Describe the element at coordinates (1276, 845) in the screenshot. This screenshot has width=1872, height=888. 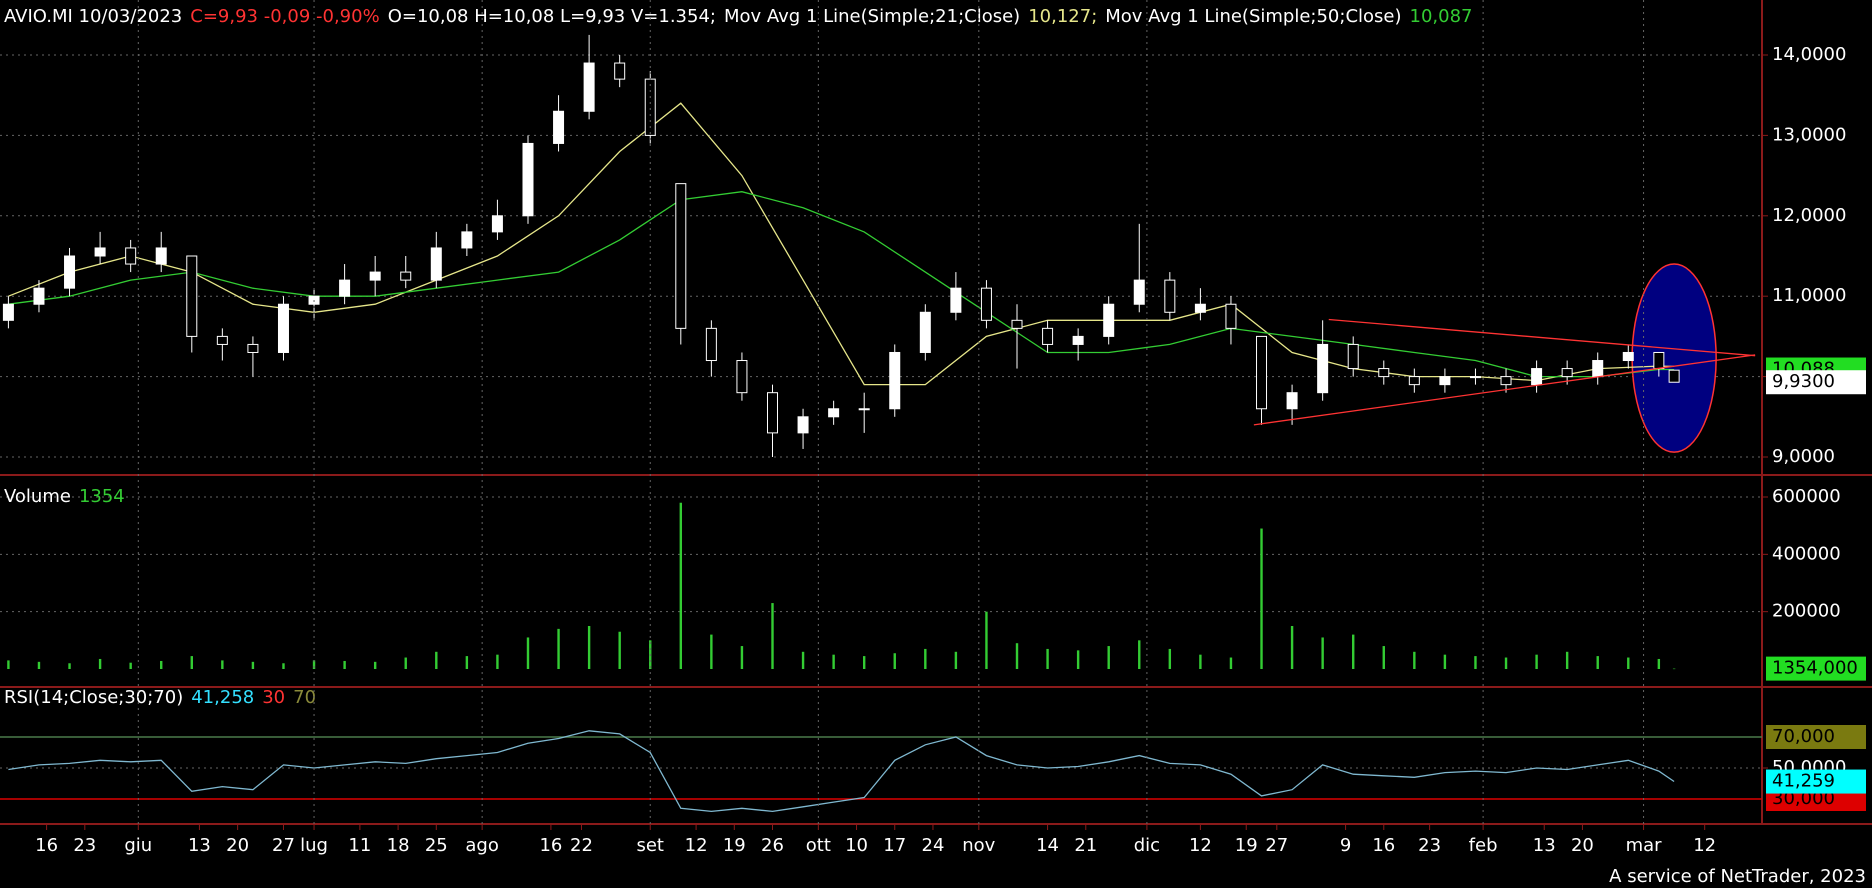
I see `x-tick-label: 27` at that location.